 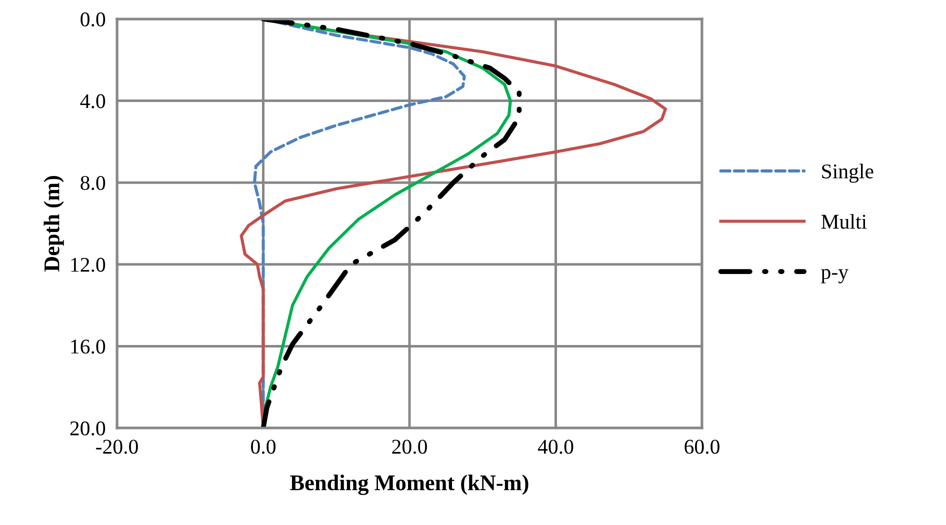 What do you see at coordinates (88, 428) in the screenshot?
I see `y-tick-label: 20.0` at bounding box center [88, 428].